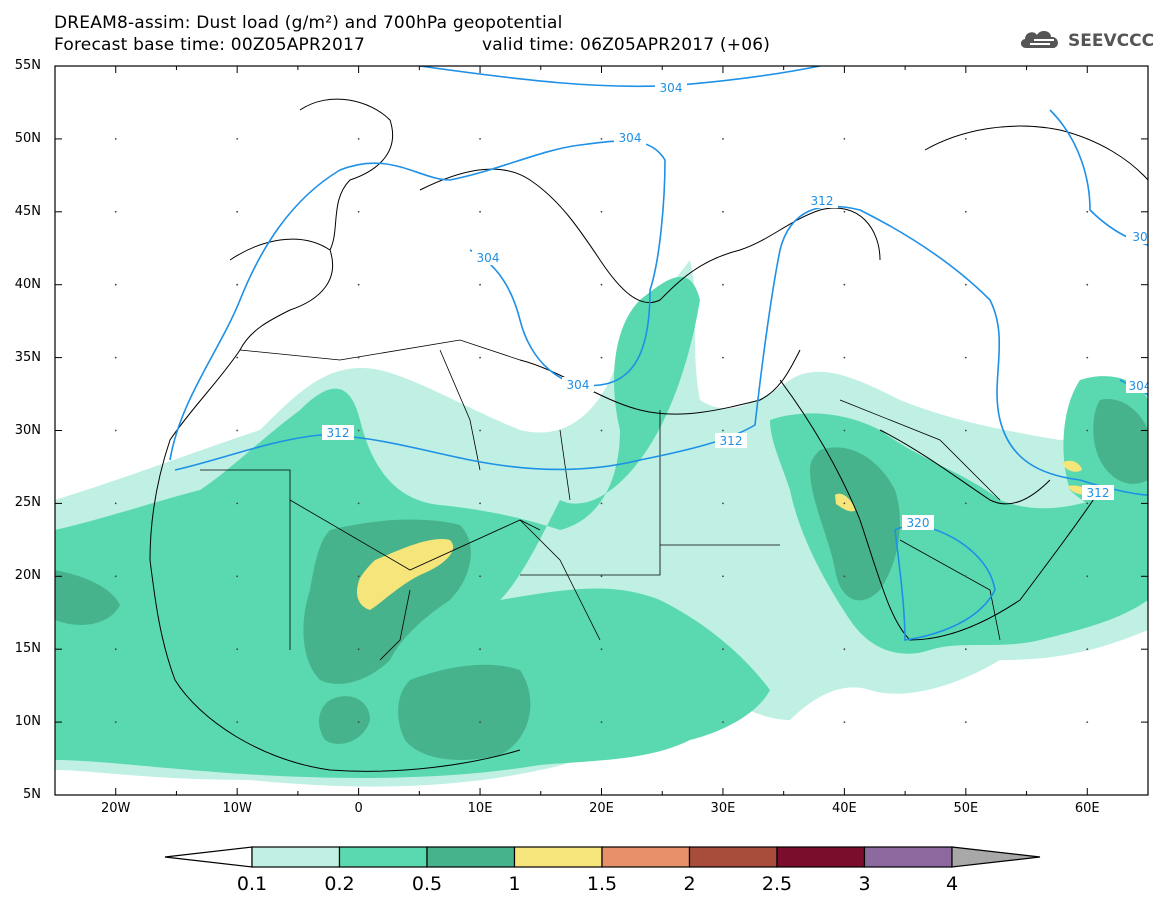 This screenshot has width=1165, height=907. What do you see at coordinates (32, 794) in the screenshot?
I see `lat-label: 5N` at bounding box center [32, 794].